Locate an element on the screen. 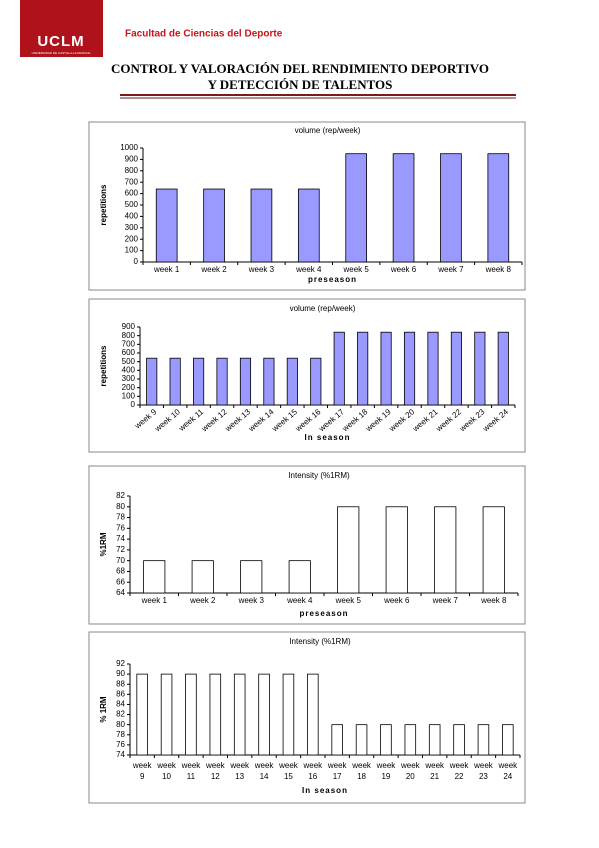  x-tick-label: week 6 is located at coordinates (403, 269).